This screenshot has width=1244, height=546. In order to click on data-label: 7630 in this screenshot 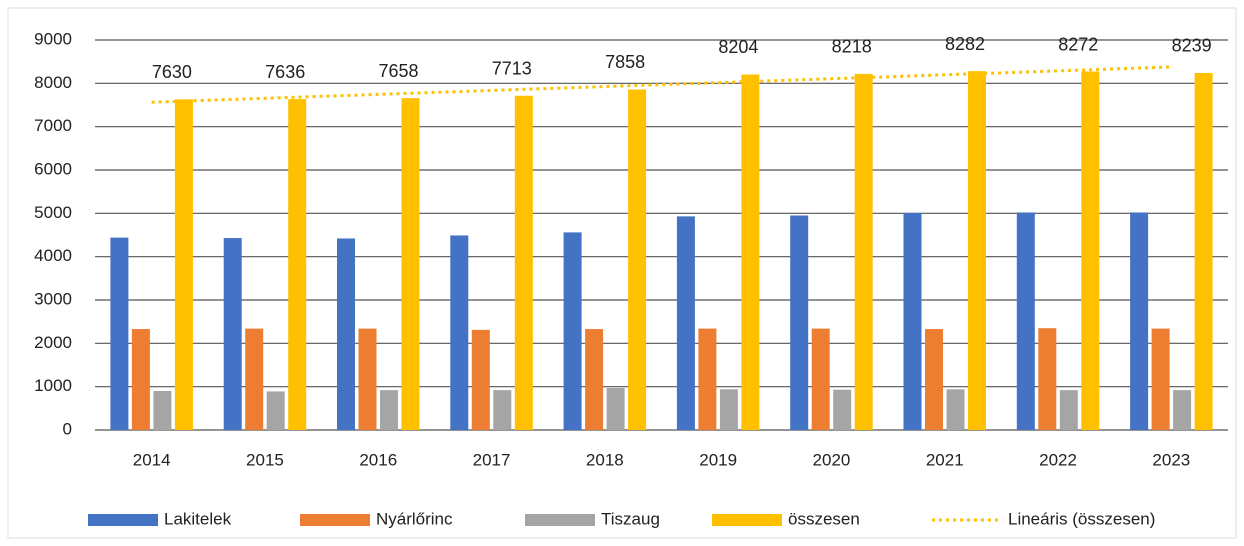, I will do `click(172, 72)`.